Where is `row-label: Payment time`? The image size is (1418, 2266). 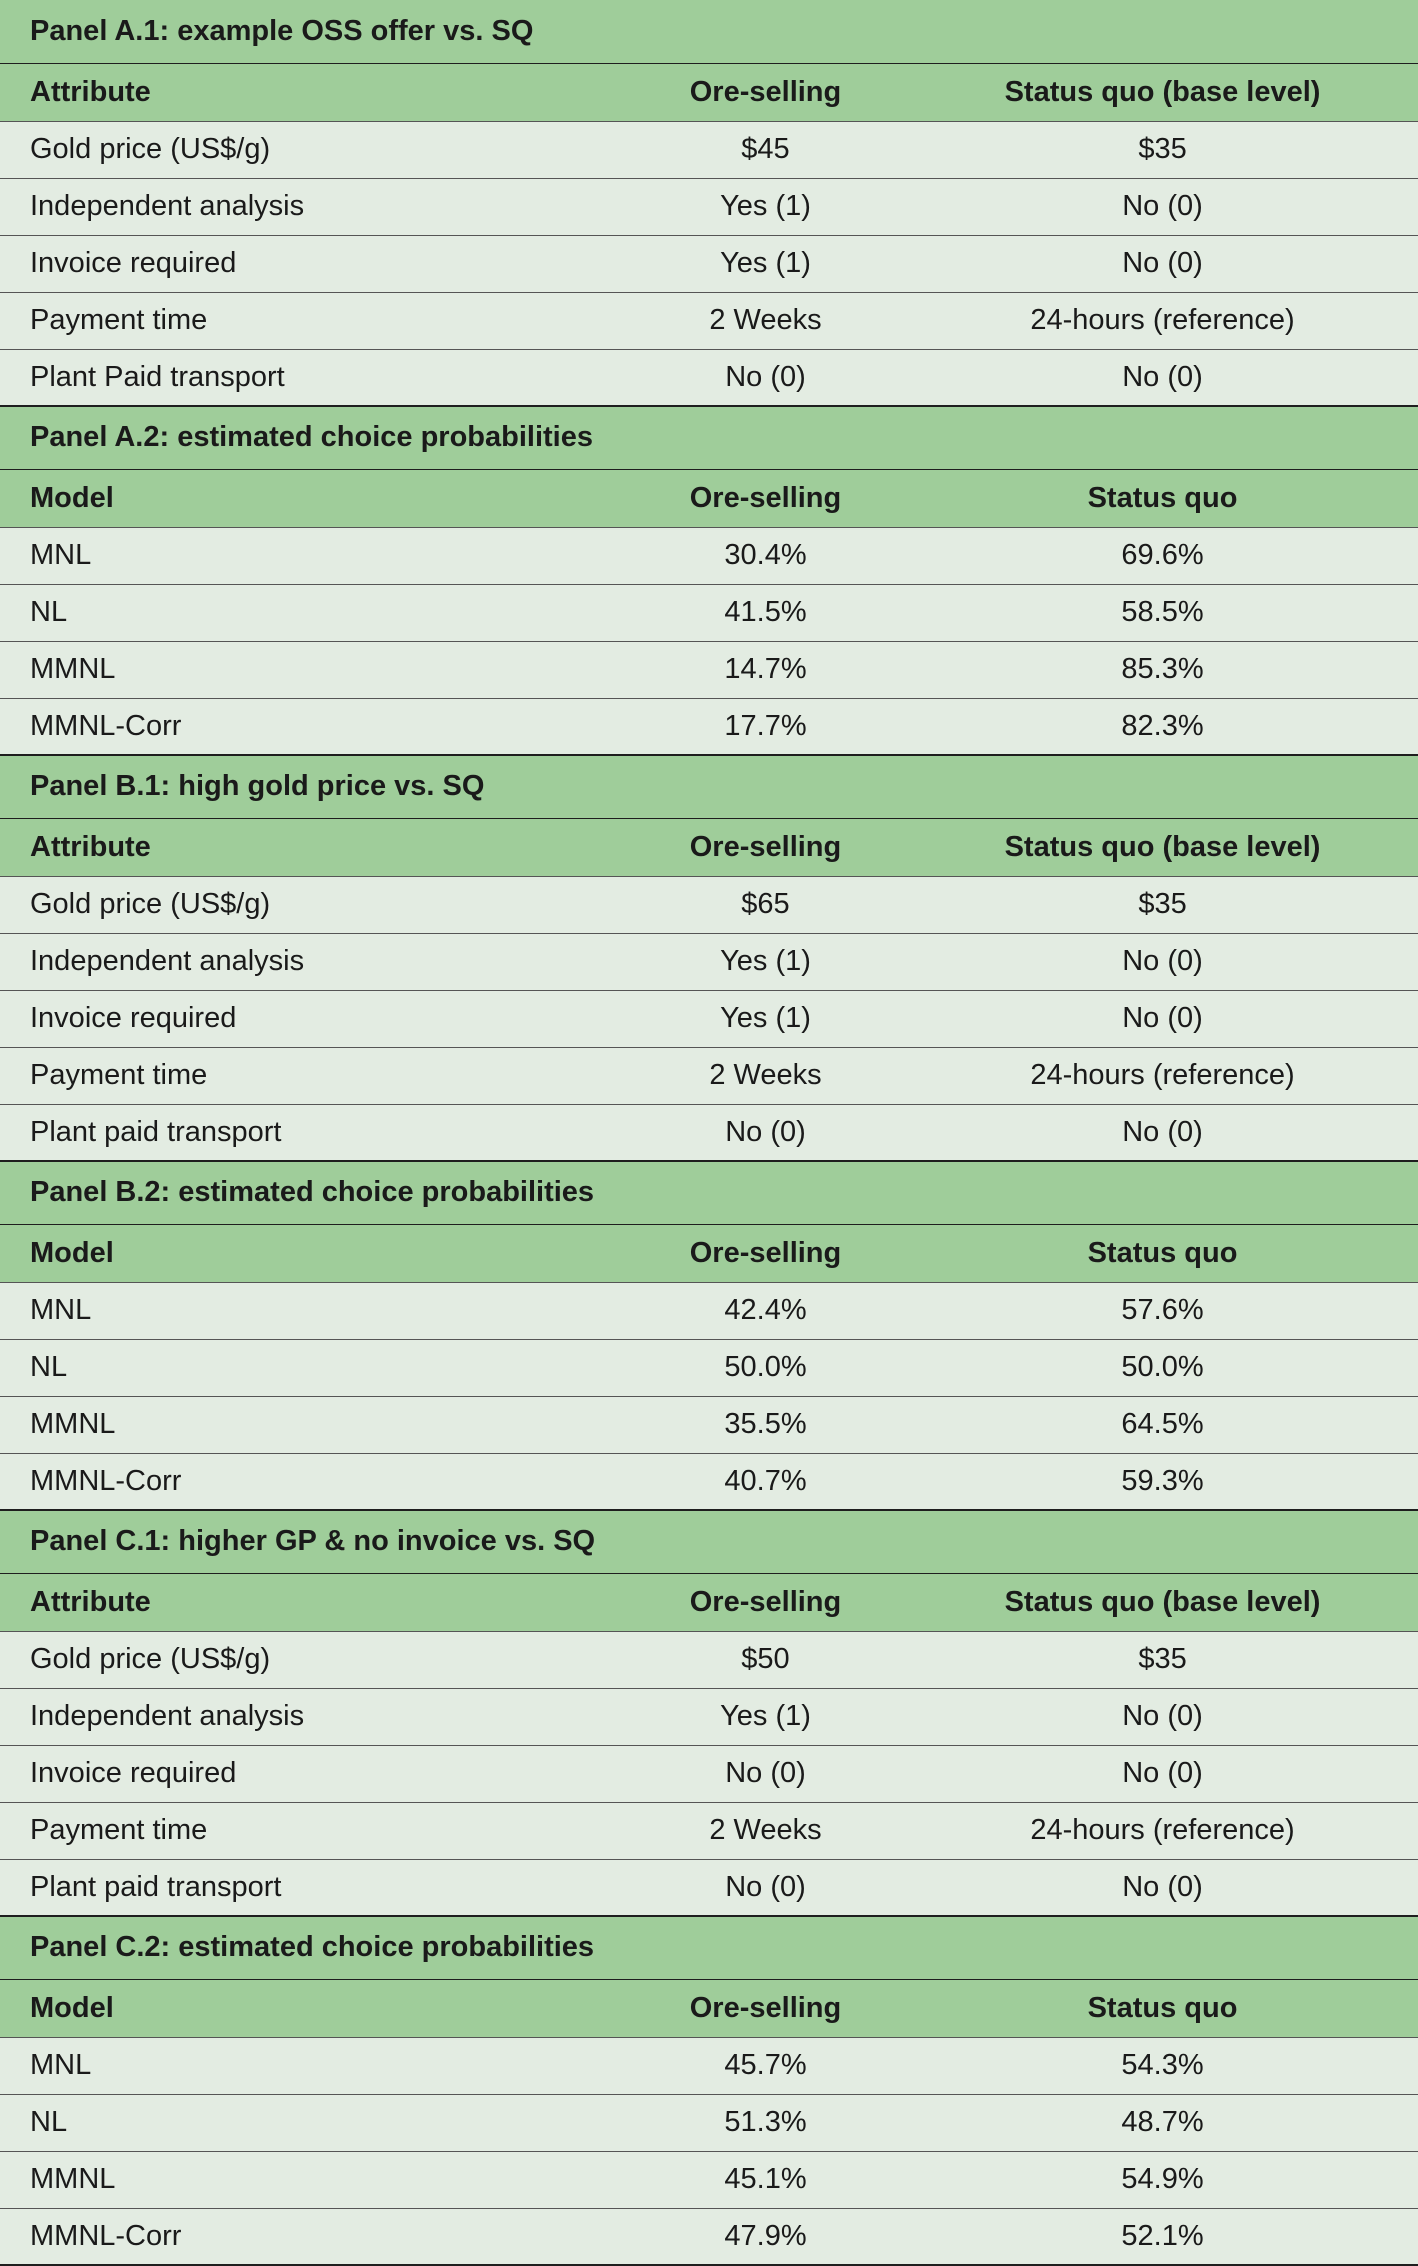
row-label: Payment time is located at coordinates (312, 1831).